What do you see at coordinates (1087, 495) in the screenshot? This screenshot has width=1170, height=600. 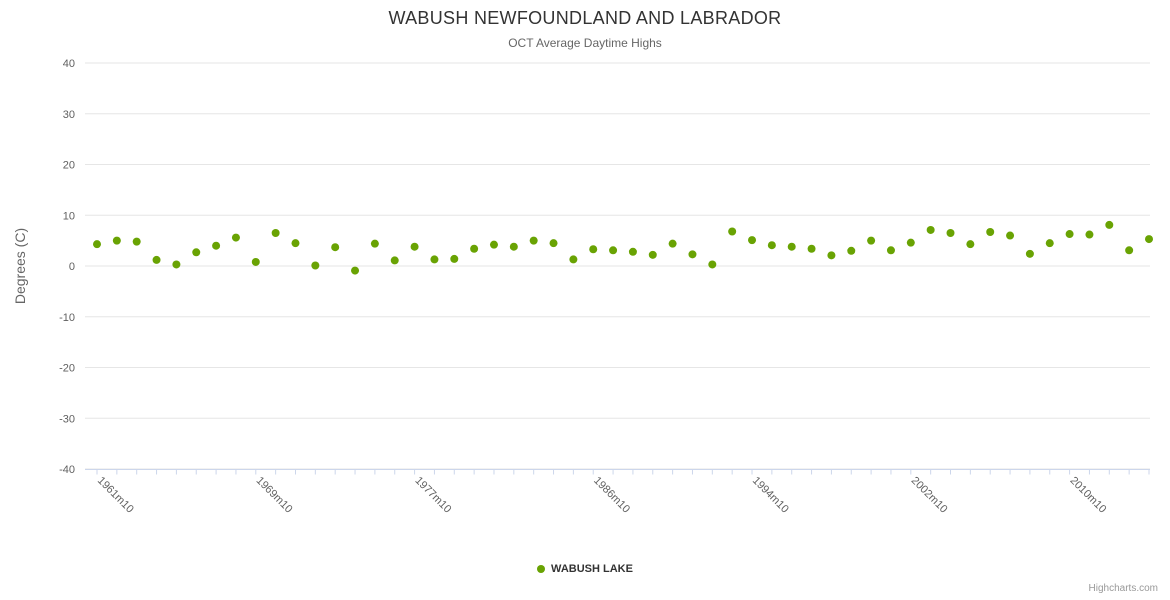 I see `x-axis-tick-label: 2010m10` at bounding box center [1087, 495].